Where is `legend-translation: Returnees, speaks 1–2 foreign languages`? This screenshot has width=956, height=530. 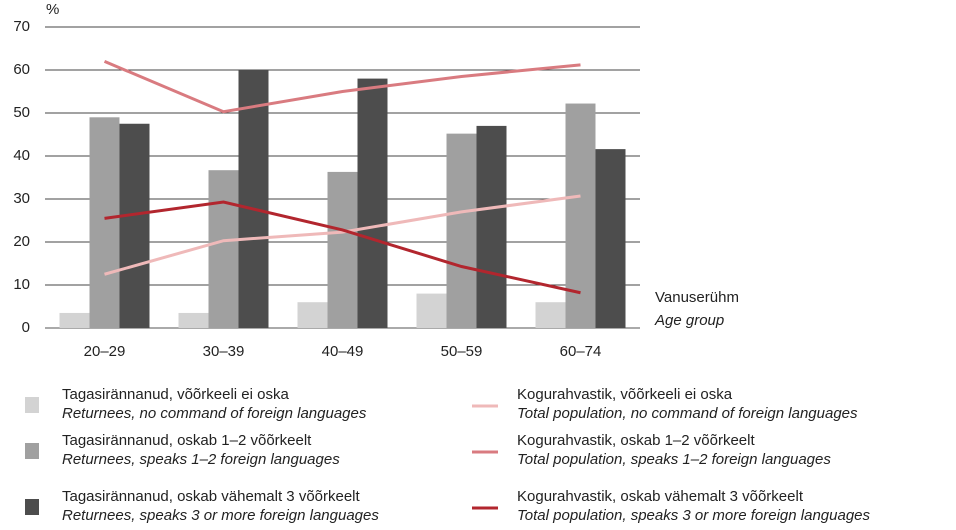
legend-translation: Returnees, speaks 1–2 foreign languages is located at coordinates (201, 459).